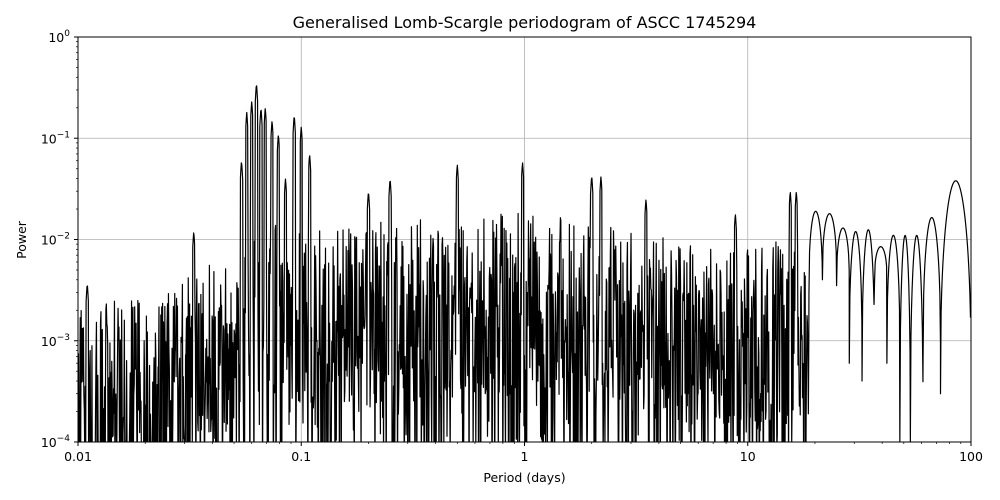  Describe the element at coordinates (301, 456) in the screenshot. I see `x-tick-label: 0.1` at that location.